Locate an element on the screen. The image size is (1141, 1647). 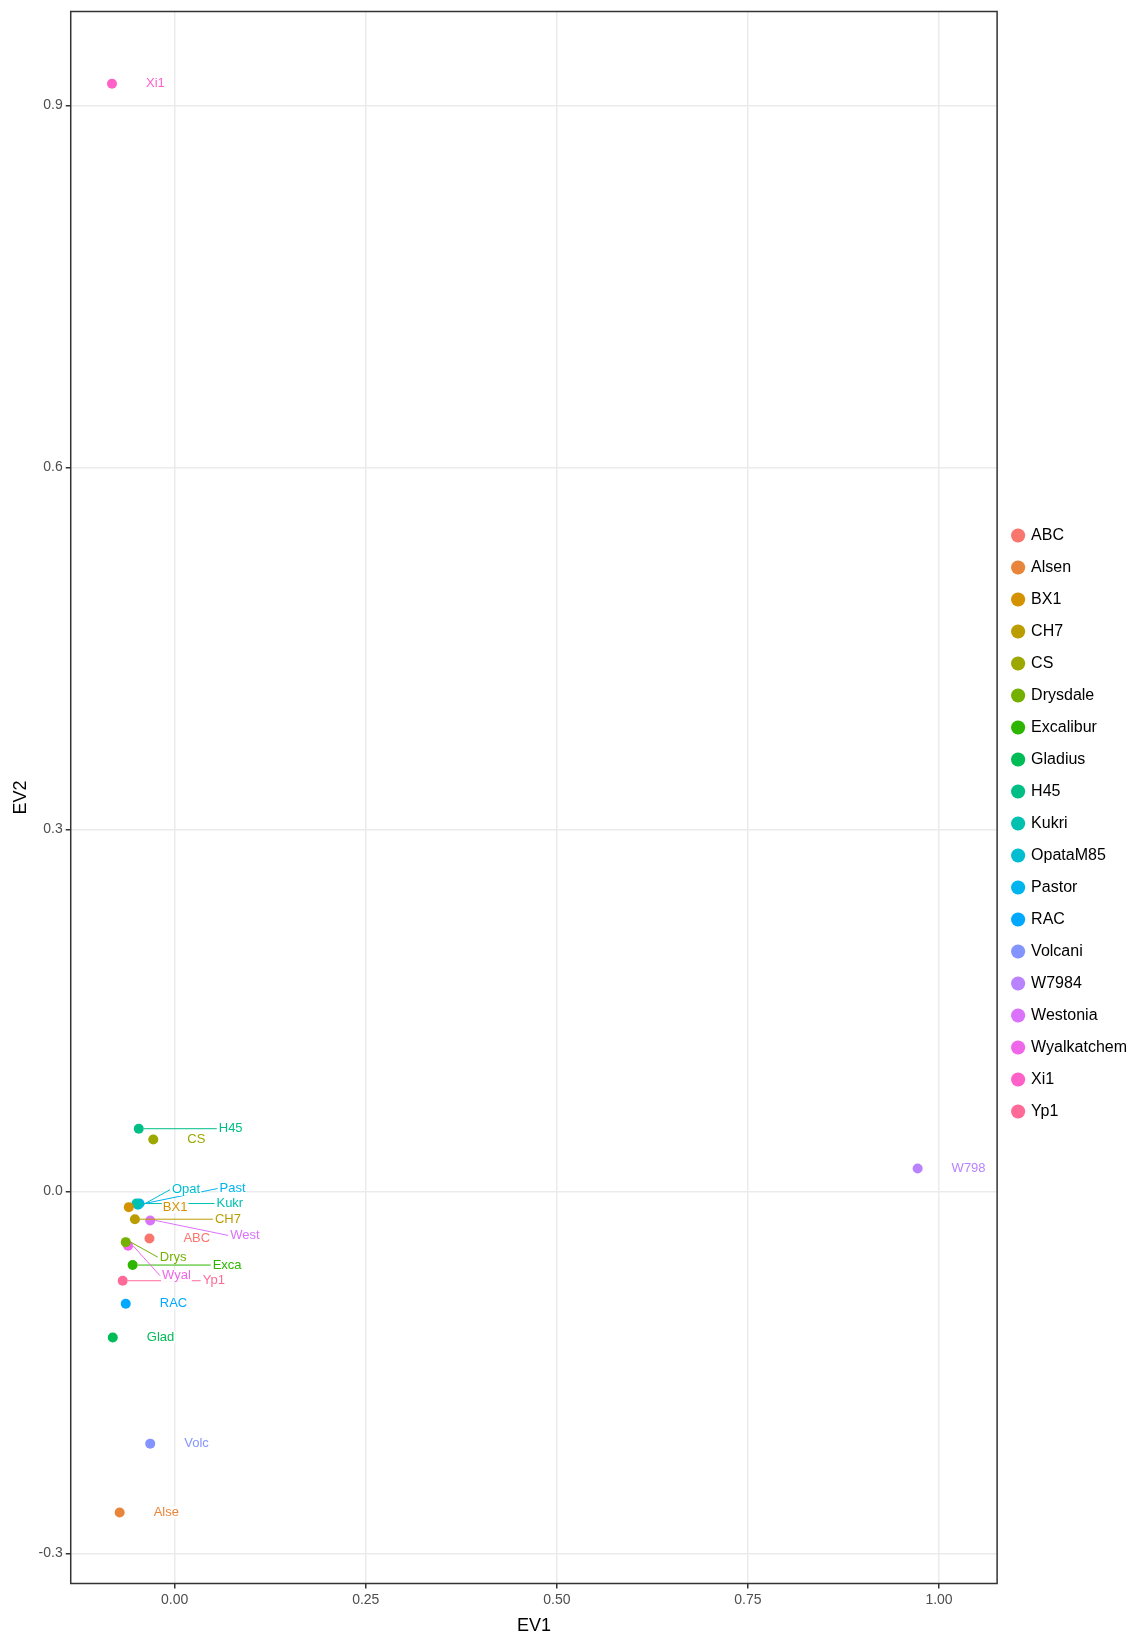
x-tick-label: 0.75 is located at coordinates (748, 1598).